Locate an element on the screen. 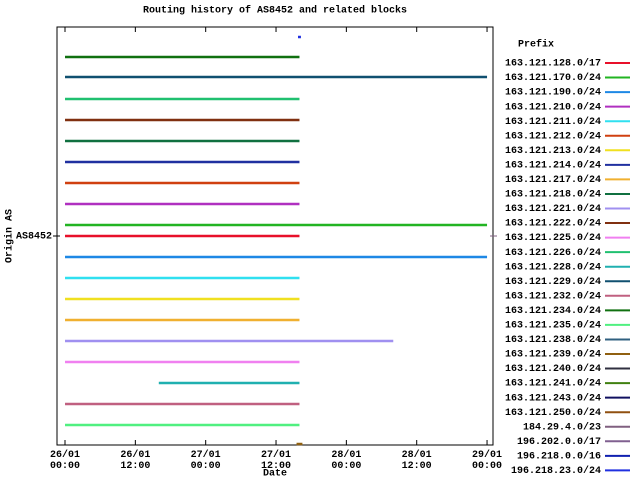  x-tick-label: 26/01 00:00 is located at coordinates (64, 461).